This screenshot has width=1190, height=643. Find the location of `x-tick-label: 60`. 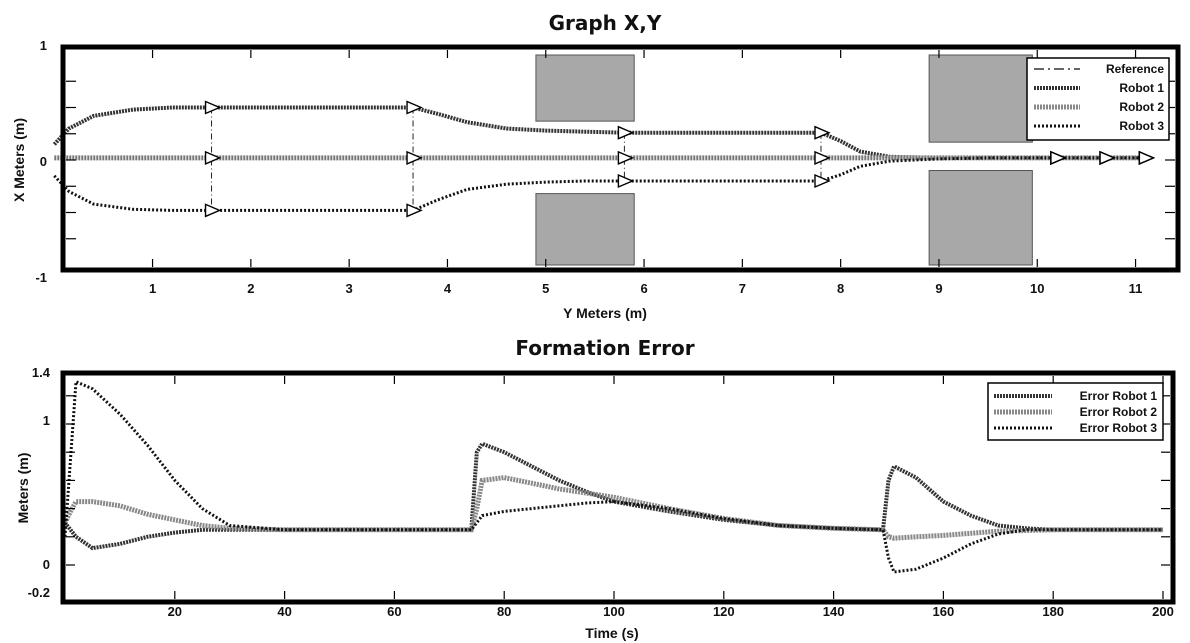

x-tick-label: 60 is located at coordinates (394, 611).